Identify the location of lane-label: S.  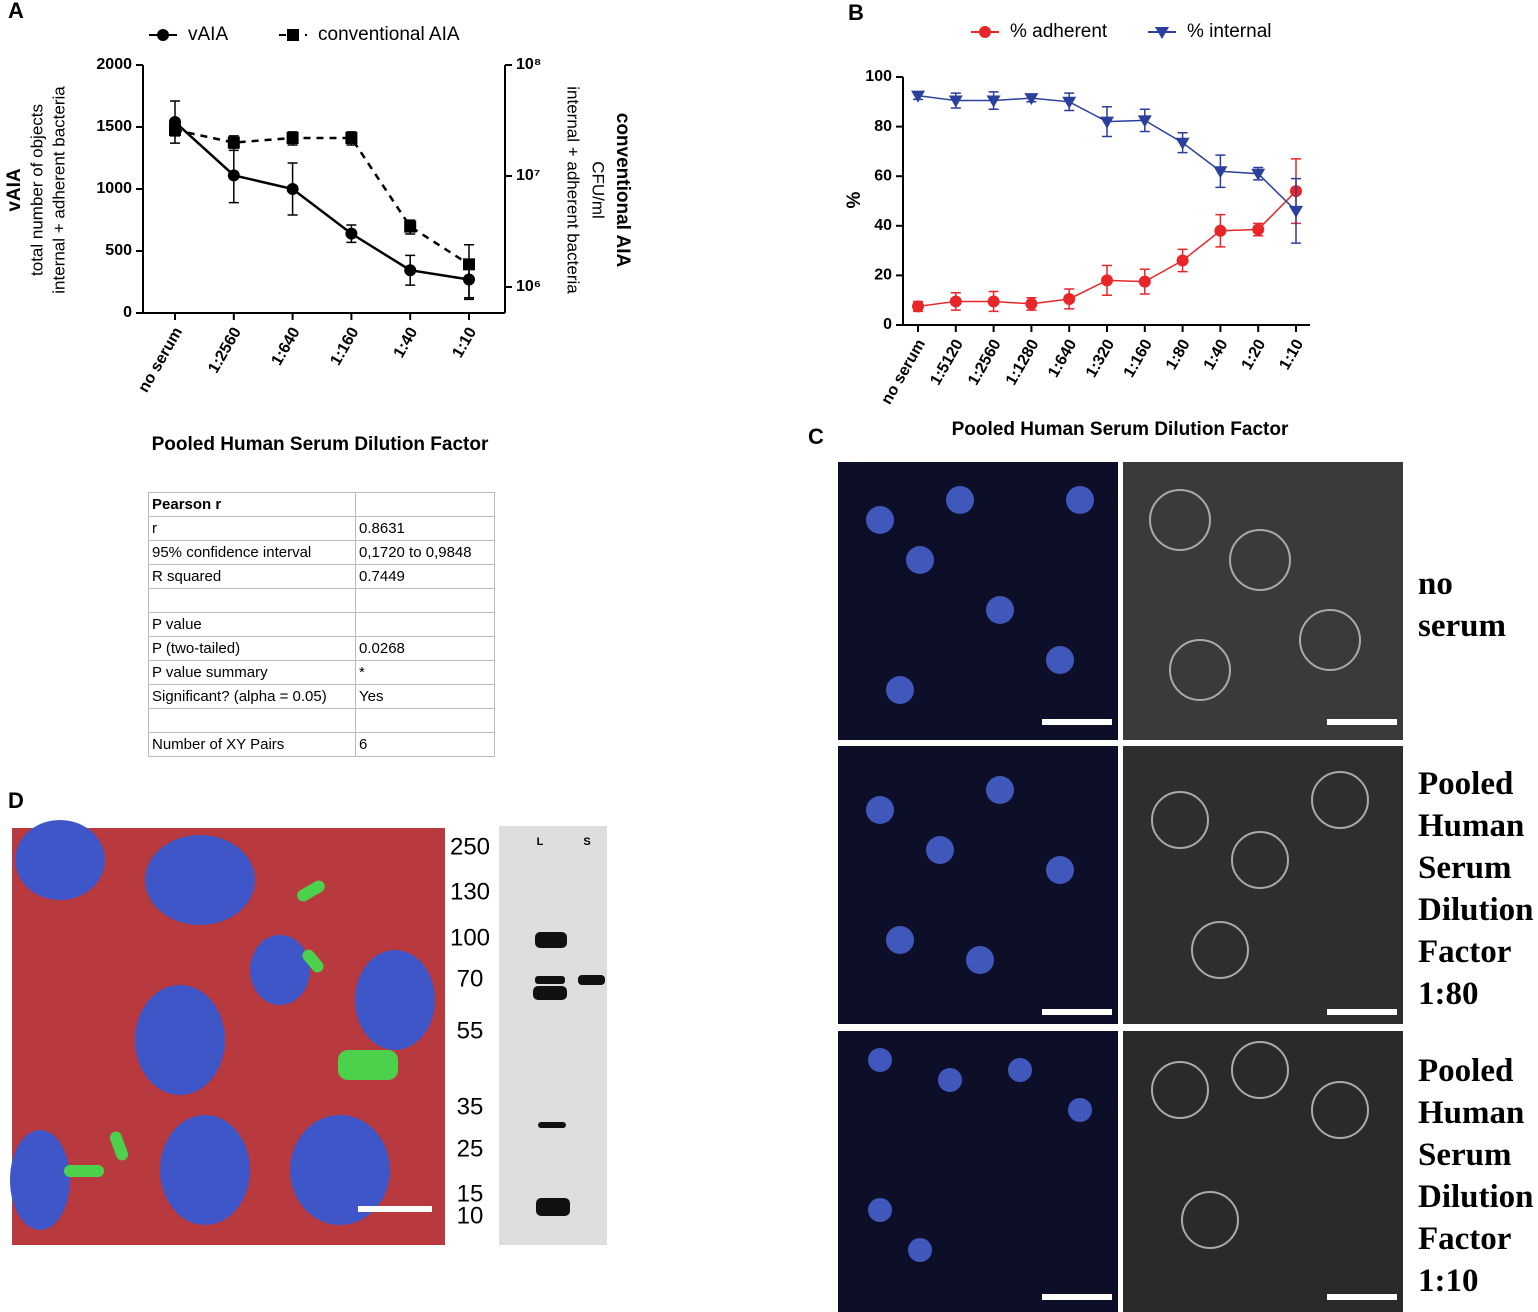
(586, 842).